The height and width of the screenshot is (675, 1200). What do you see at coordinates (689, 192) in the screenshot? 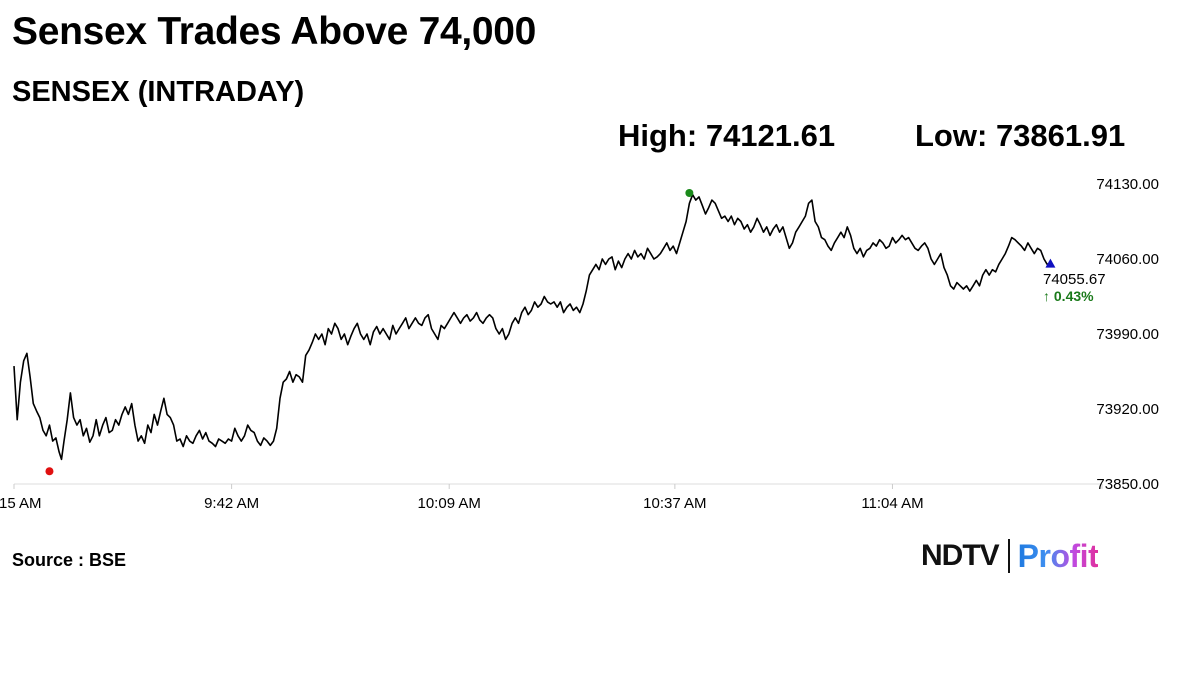
I see `high-marker` at bounding box center [689, 192].